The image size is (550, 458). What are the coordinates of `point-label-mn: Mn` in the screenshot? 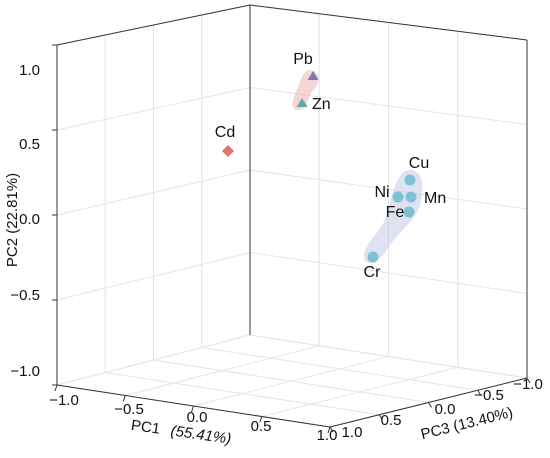 It's located at (435, 198).